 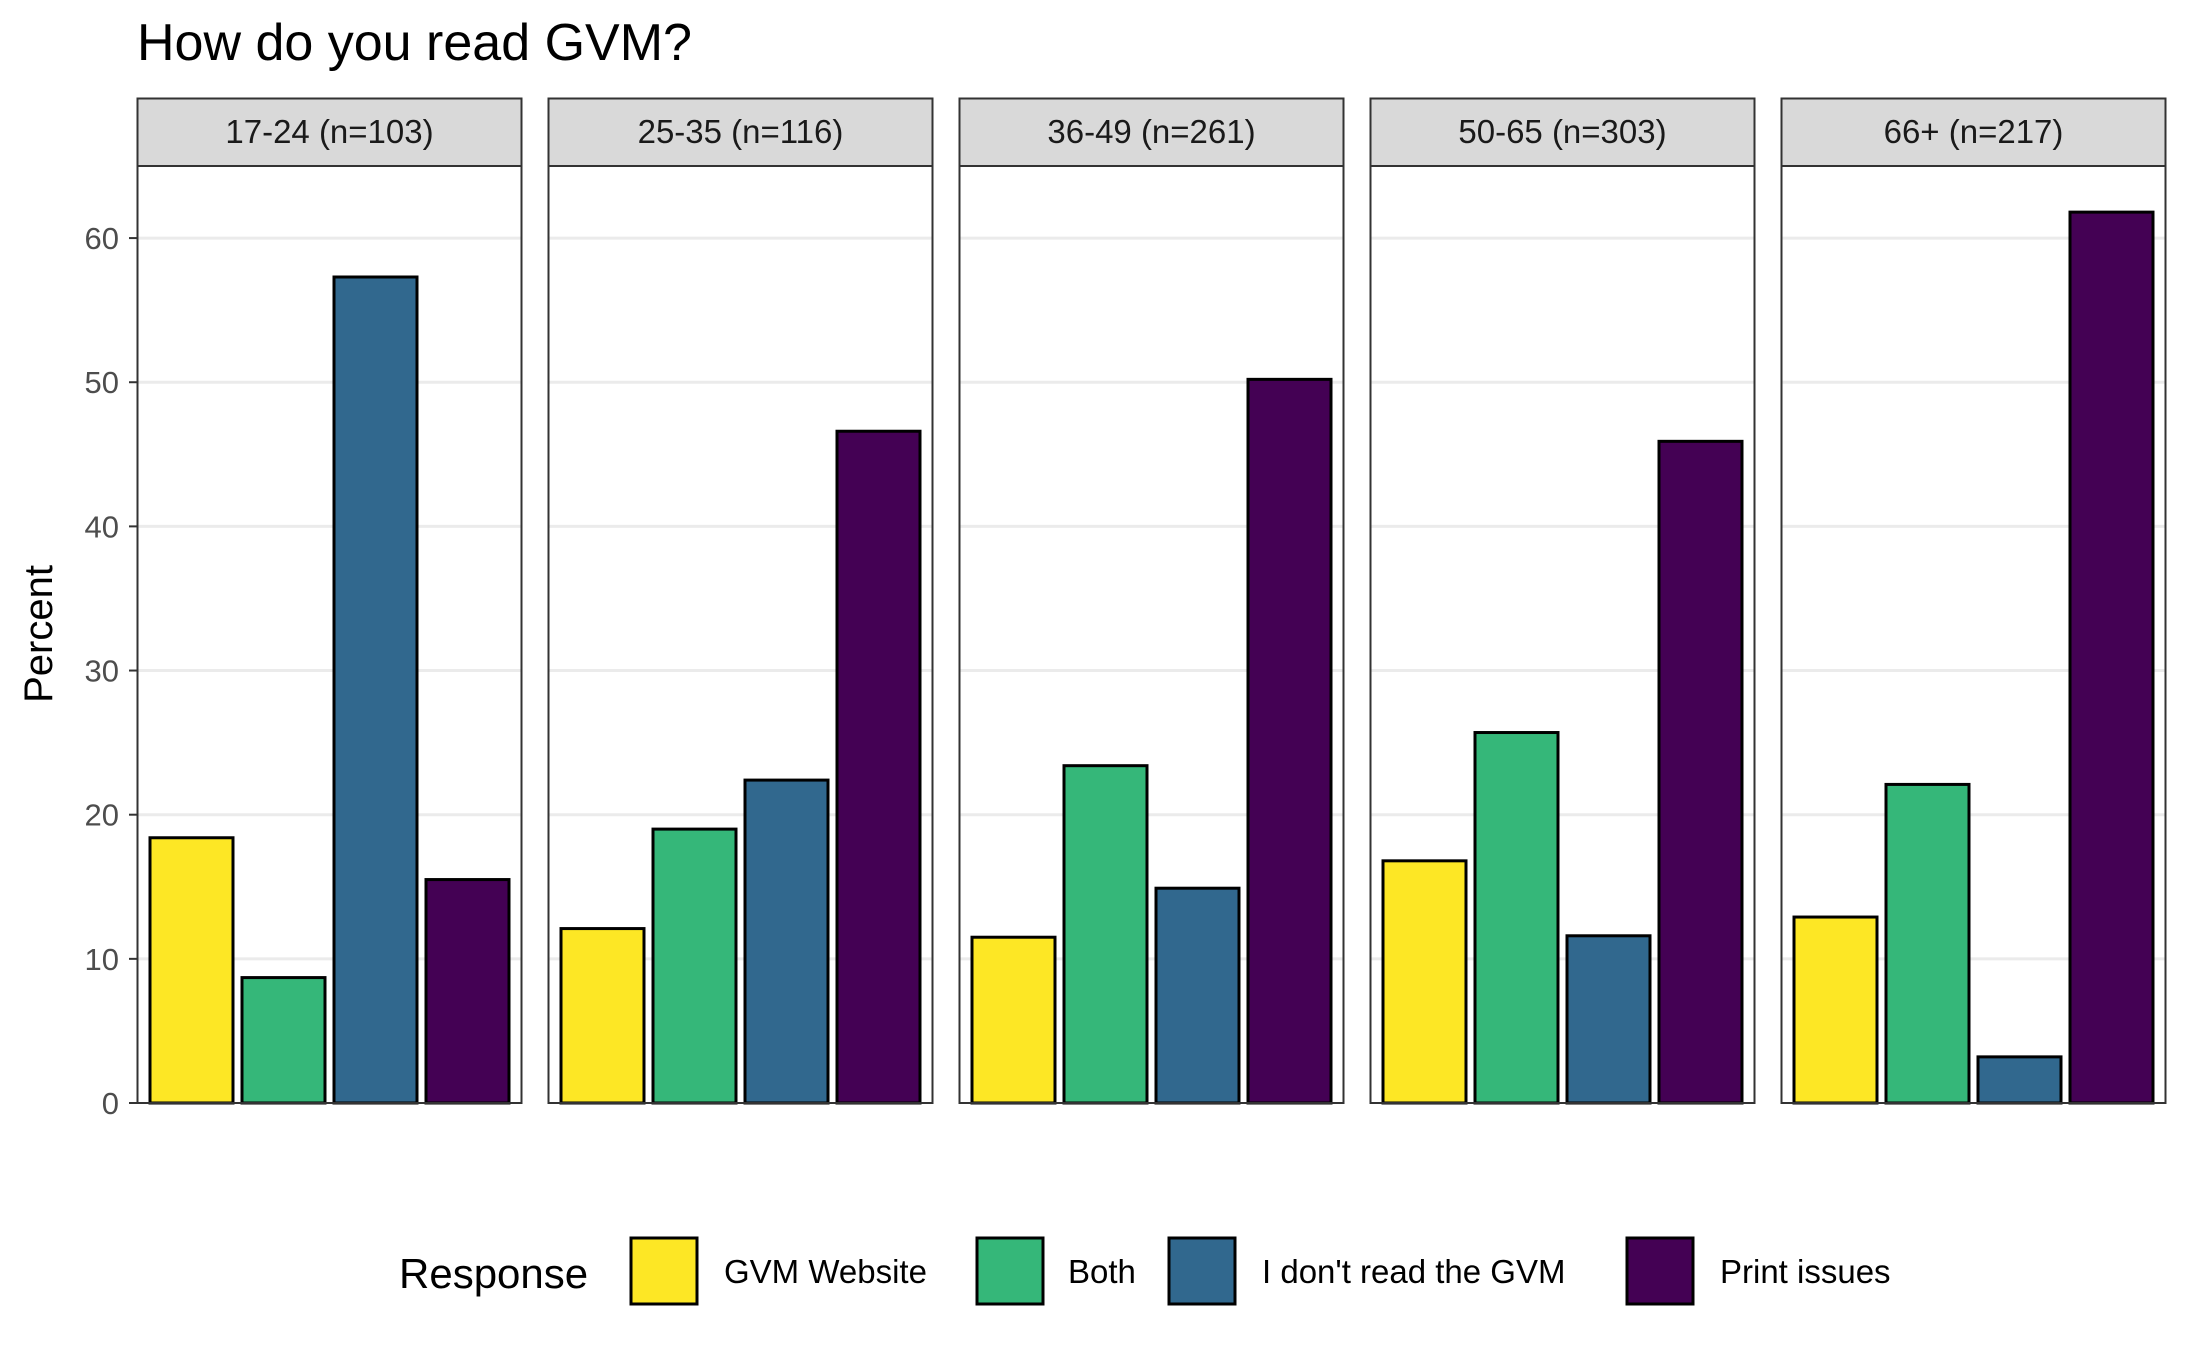 What do you see at coordinates (493, 1273) in the screenshot?
I see `legend-title: Response` at bounding box center [493, 1273].